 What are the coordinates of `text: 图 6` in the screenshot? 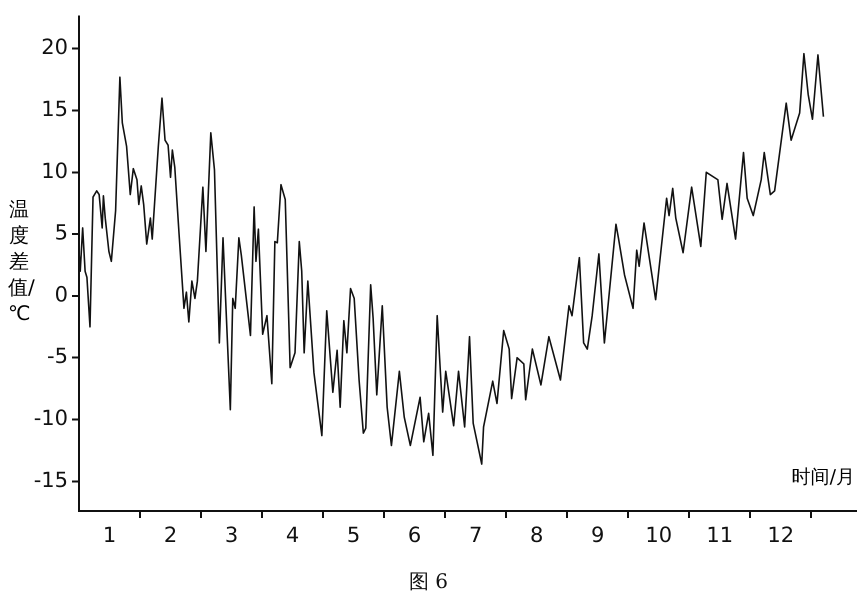 It's located at (428, 581).